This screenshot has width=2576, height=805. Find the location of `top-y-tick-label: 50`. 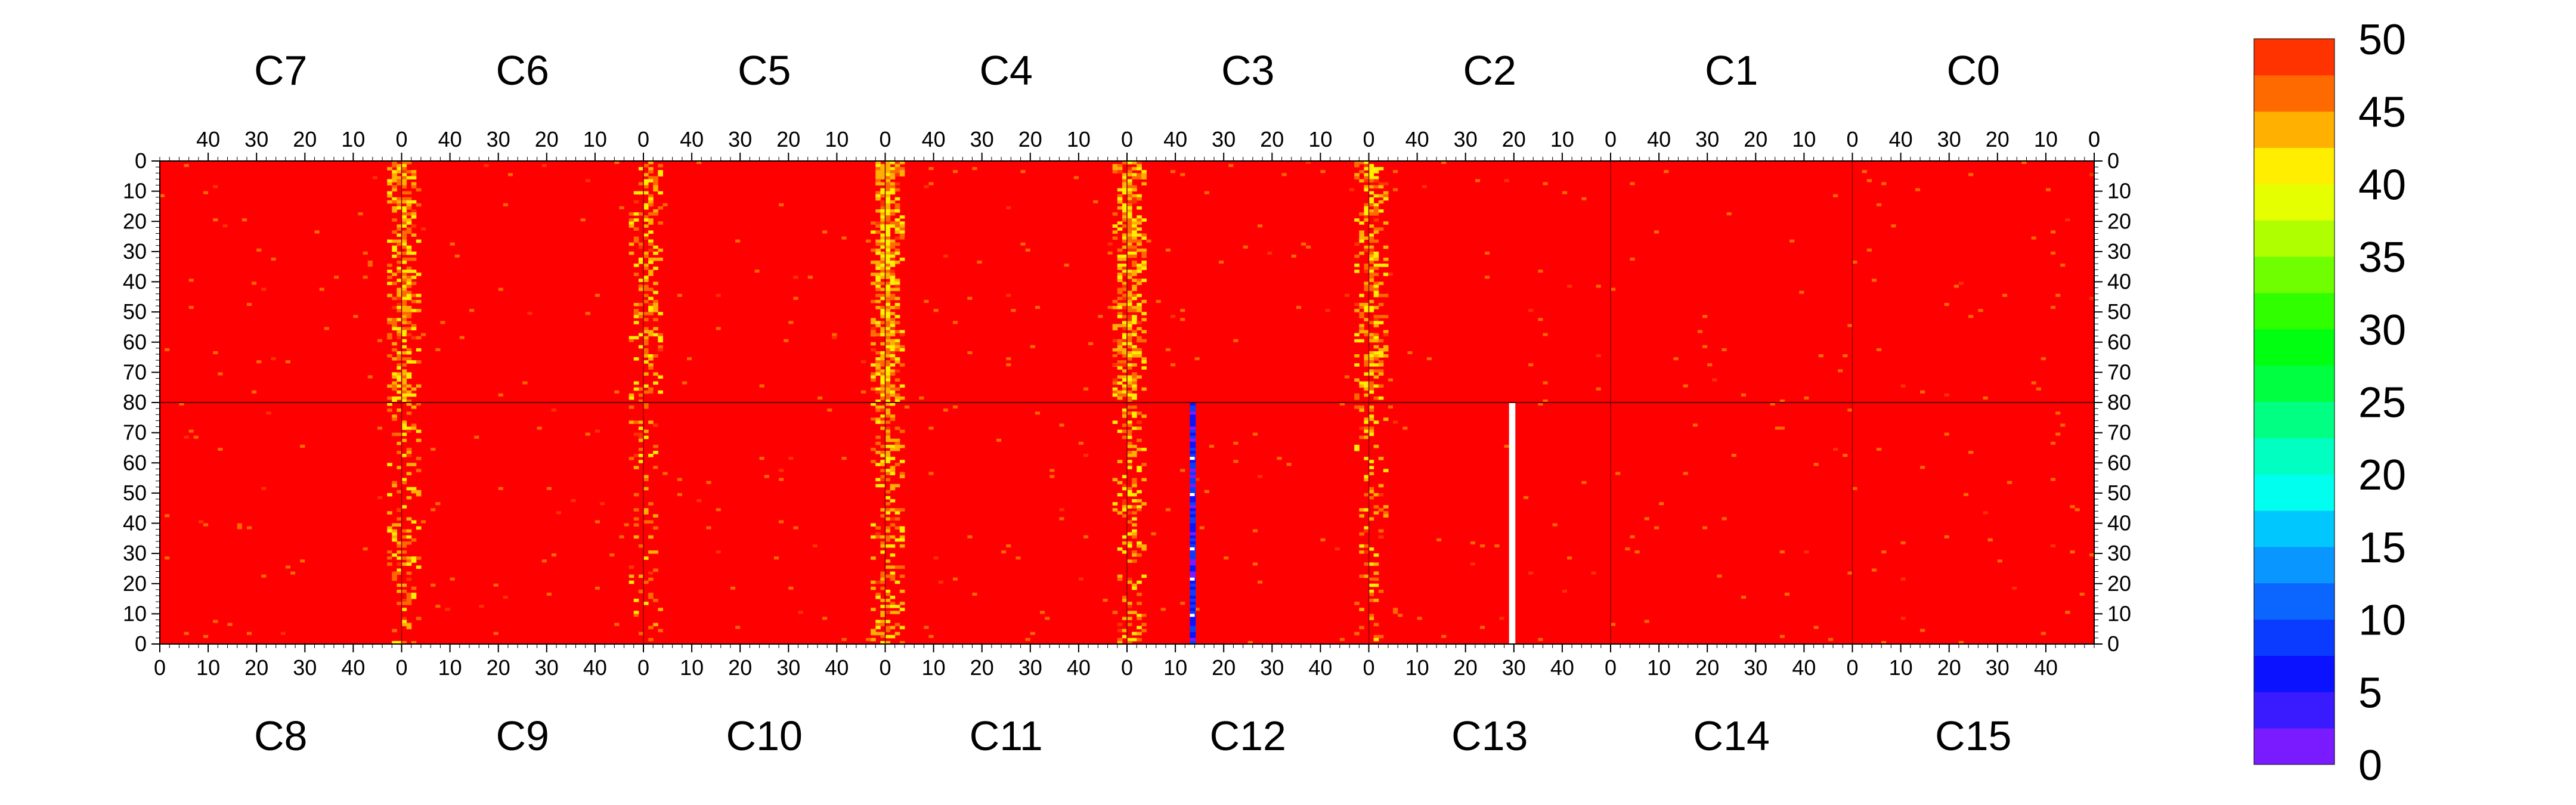

top-y-tick-label: 50 is located at coordinates (135, 312).